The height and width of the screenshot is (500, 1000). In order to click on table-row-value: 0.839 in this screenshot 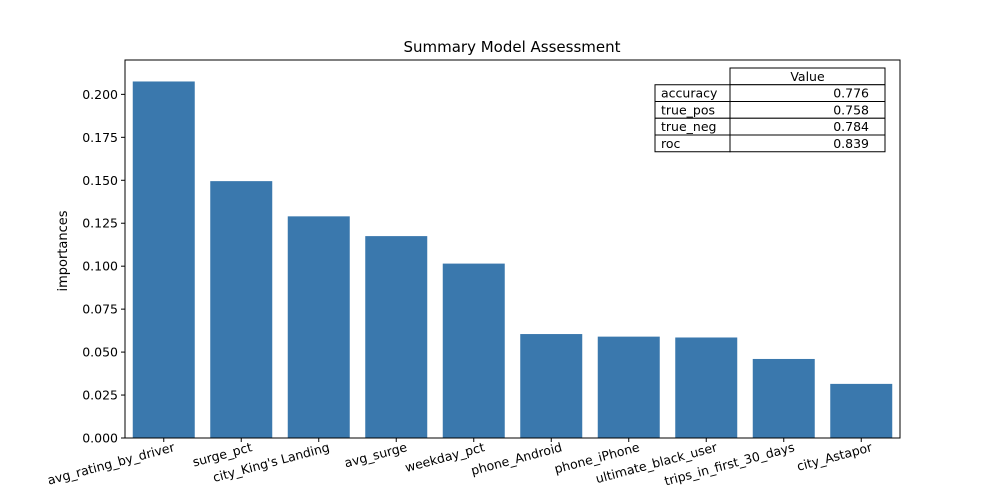, I will do `click(851, 143)`.